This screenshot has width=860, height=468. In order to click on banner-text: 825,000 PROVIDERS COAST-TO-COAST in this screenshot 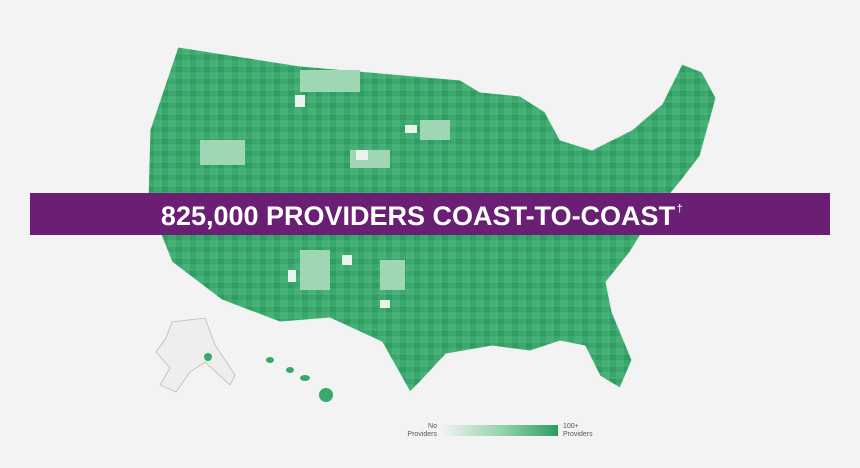, I will do `click(418, 216)`.